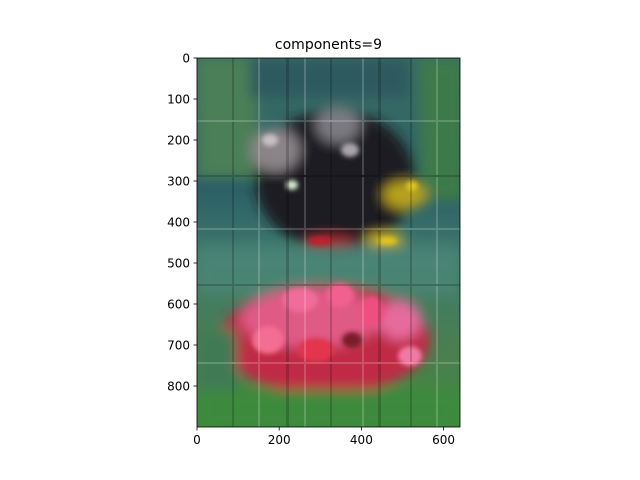 The height and width of the screenshot is (480, 640). I want to click on image-region-yellow-right, so click(405, 195).